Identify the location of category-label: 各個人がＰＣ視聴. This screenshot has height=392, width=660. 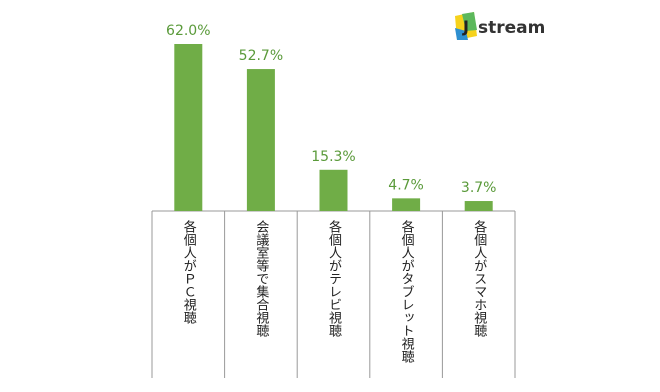
(189, 271).